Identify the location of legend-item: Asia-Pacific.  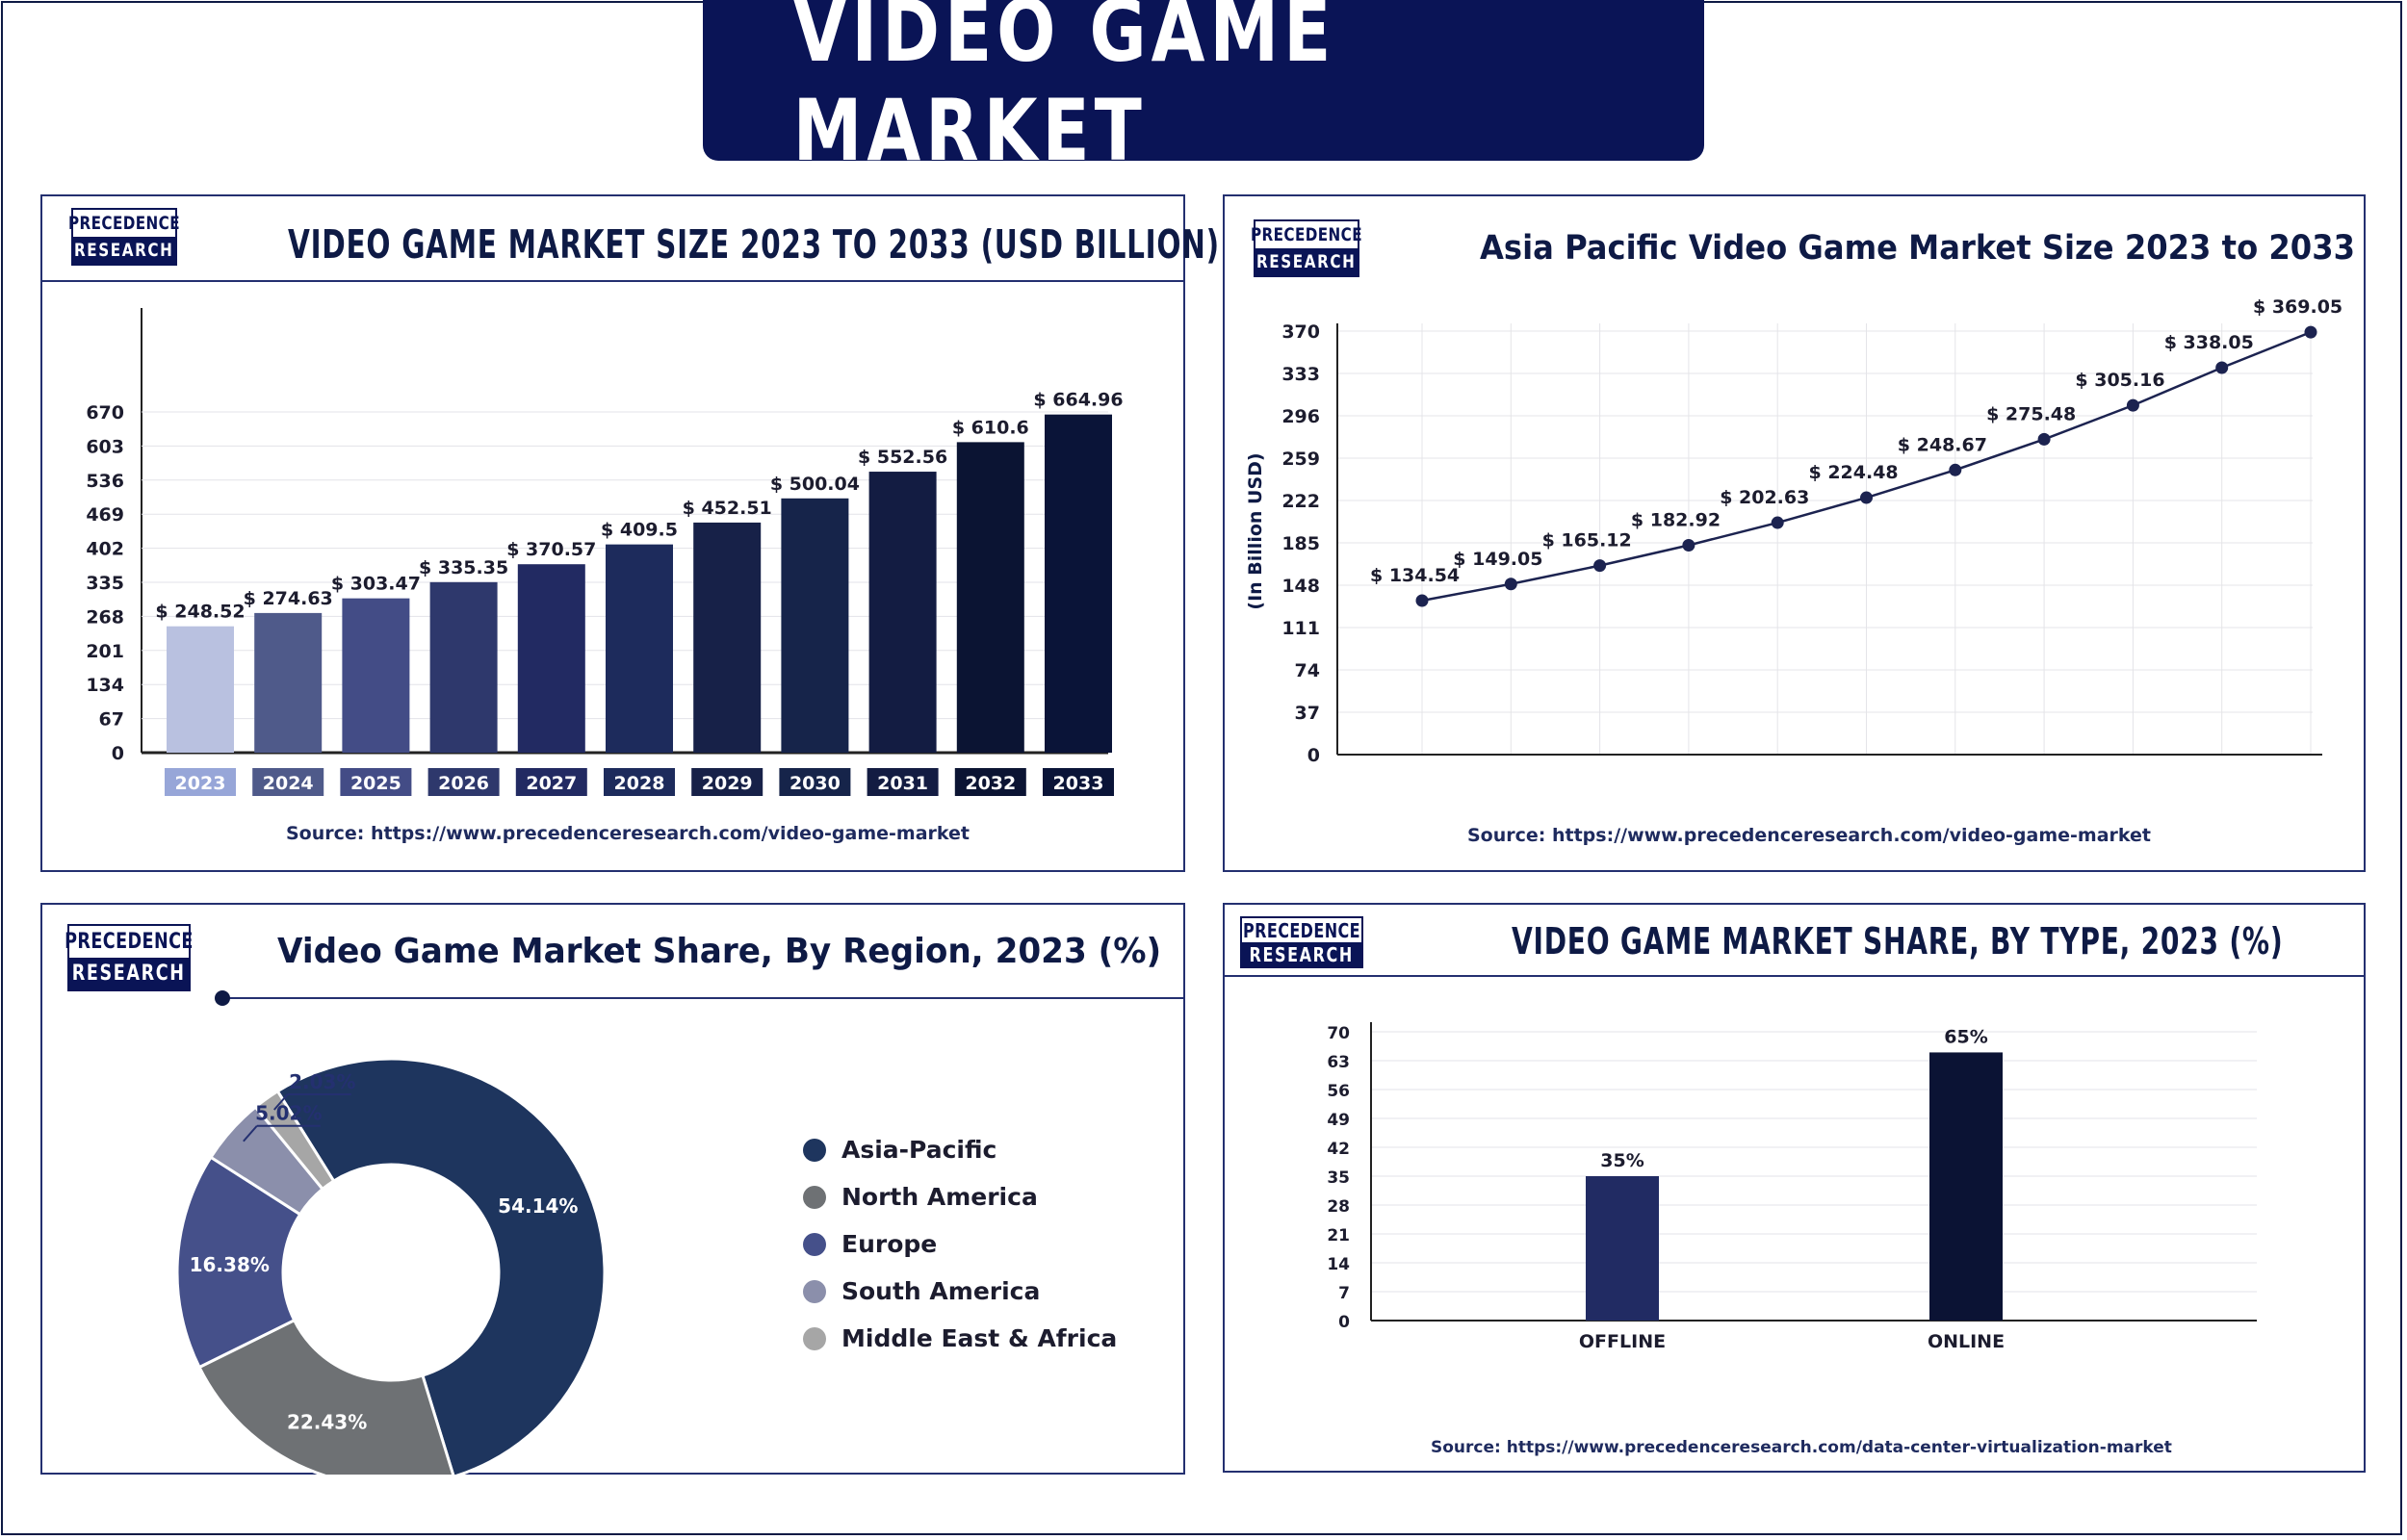
(960, 1149).